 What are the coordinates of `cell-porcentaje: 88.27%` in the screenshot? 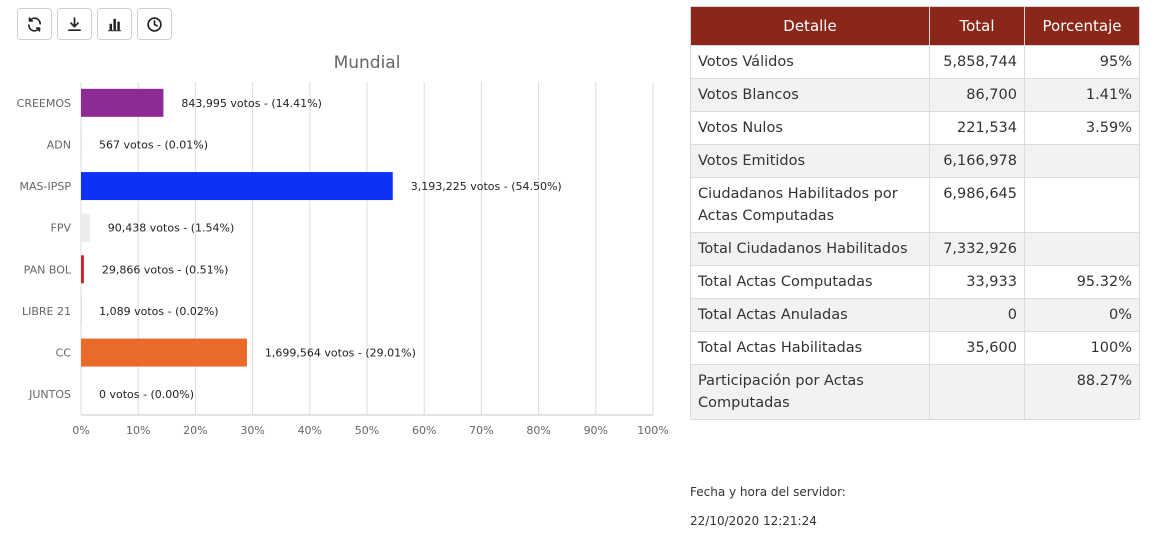 It's located at (1082, 392).